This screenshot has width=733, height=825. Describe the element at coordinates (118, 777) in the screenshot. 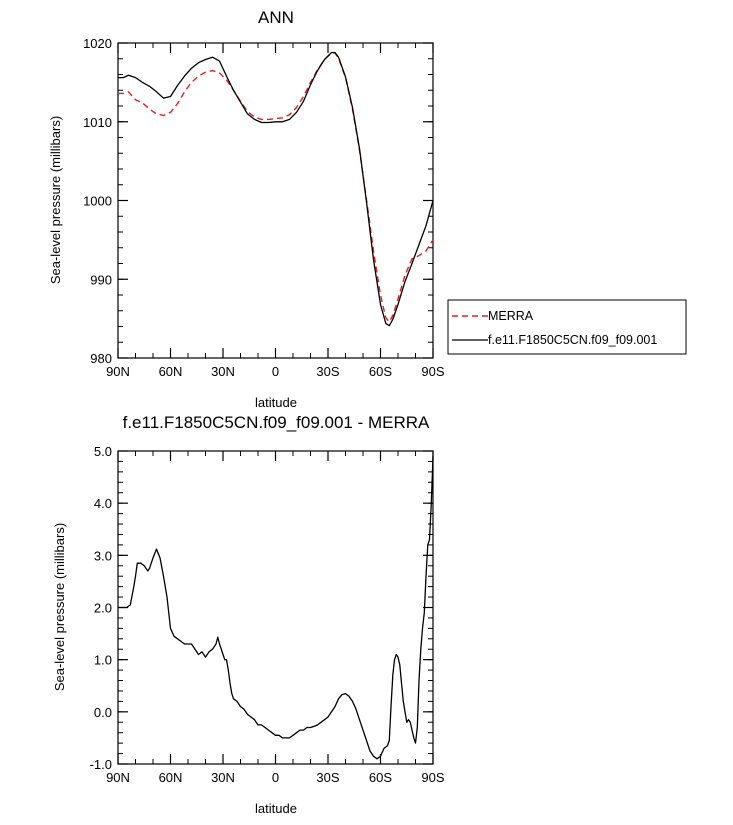

I see `bottom-x-tick-label: 90N` at that location.